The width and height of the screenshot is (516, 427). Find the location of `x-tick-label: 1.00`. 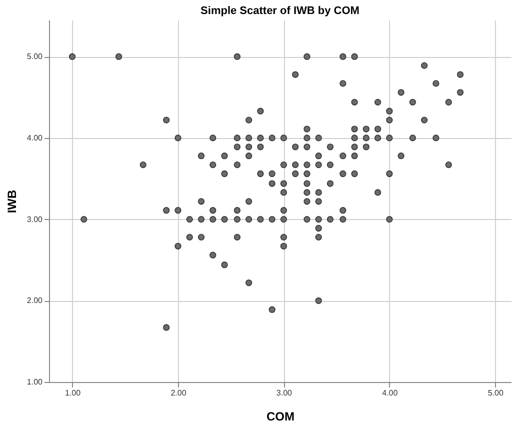

x-tick-label: 1.00 is located at coordinates (73, 393).